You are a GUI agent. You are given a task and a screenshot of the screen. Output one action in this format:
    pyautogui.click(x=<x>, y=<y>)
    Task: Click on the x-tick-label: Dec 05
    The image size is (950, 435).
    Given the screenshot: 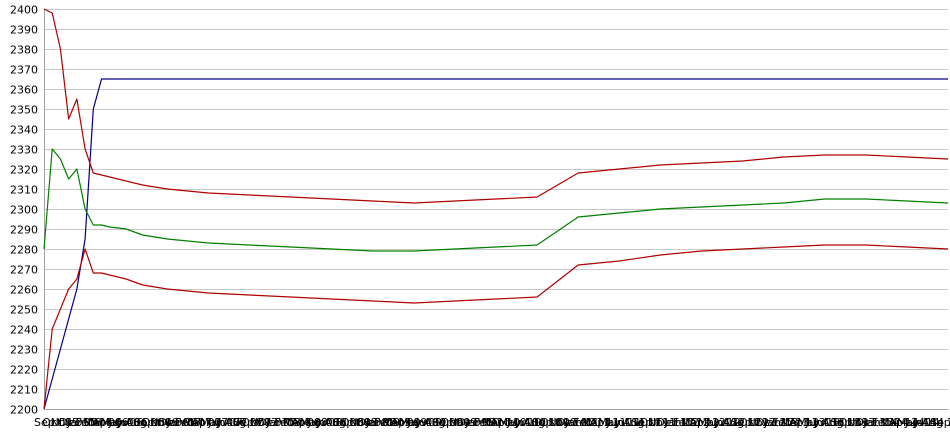 What is the action you would take?
    pyautogui.click(x=78, y=422)
    